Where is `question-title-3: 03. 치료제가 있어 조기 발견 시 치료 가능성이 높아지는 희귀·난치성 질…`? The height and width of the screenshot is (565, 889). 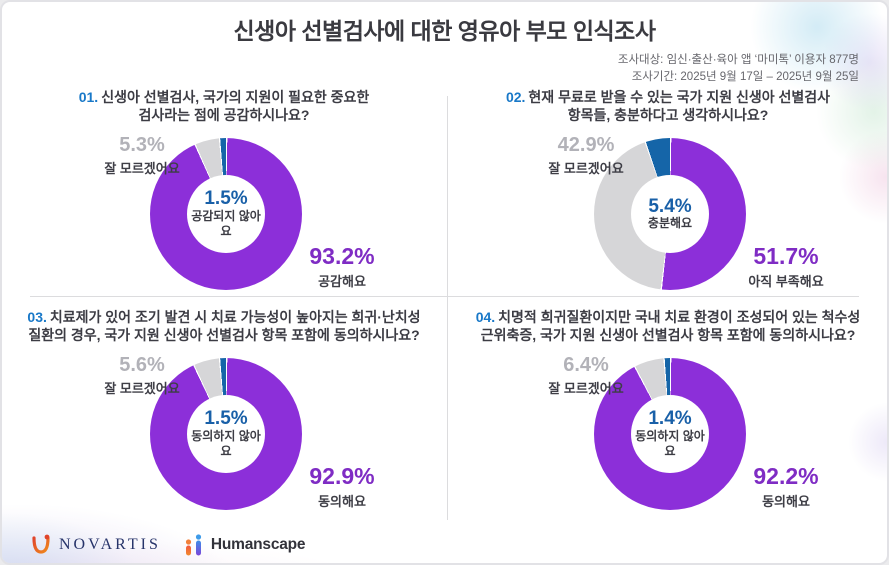
question-title-3: 03. 치료제가 있어 조기 발견 시 치료 가능성이 높아지는 희귀·난치성 질… is located at coordinates (224, 326).